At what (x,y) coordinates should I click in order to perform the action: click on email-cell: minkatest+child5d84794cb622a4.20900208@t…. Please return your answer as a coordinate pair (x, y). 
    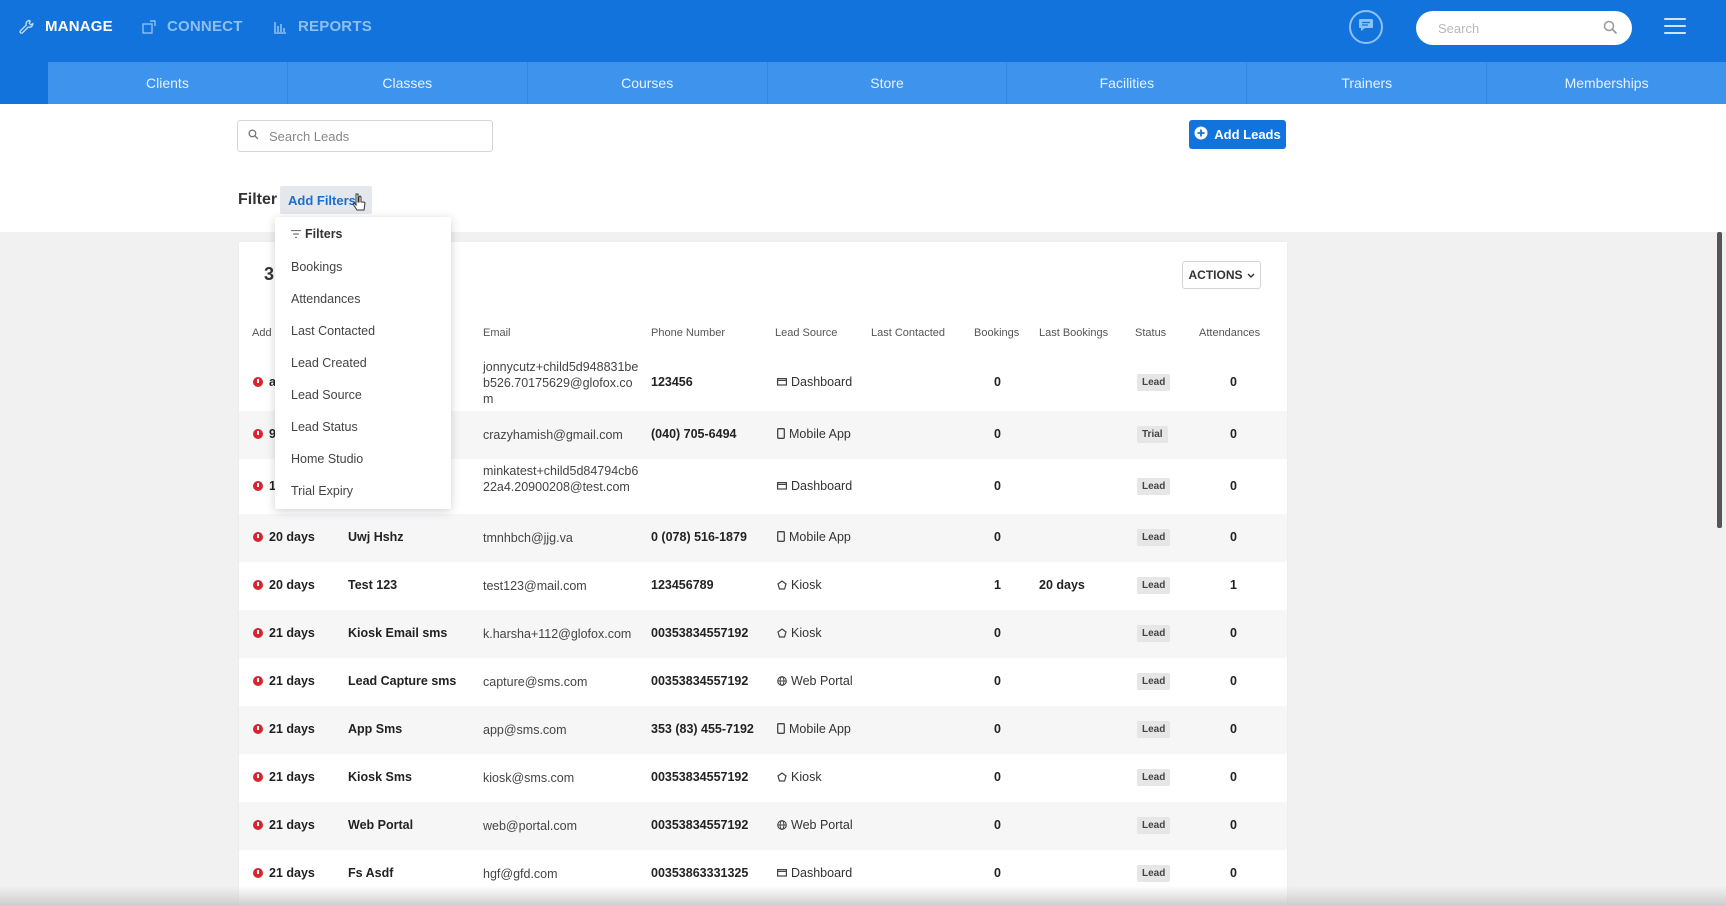
    Looking at the image, I should click on (561, 479).